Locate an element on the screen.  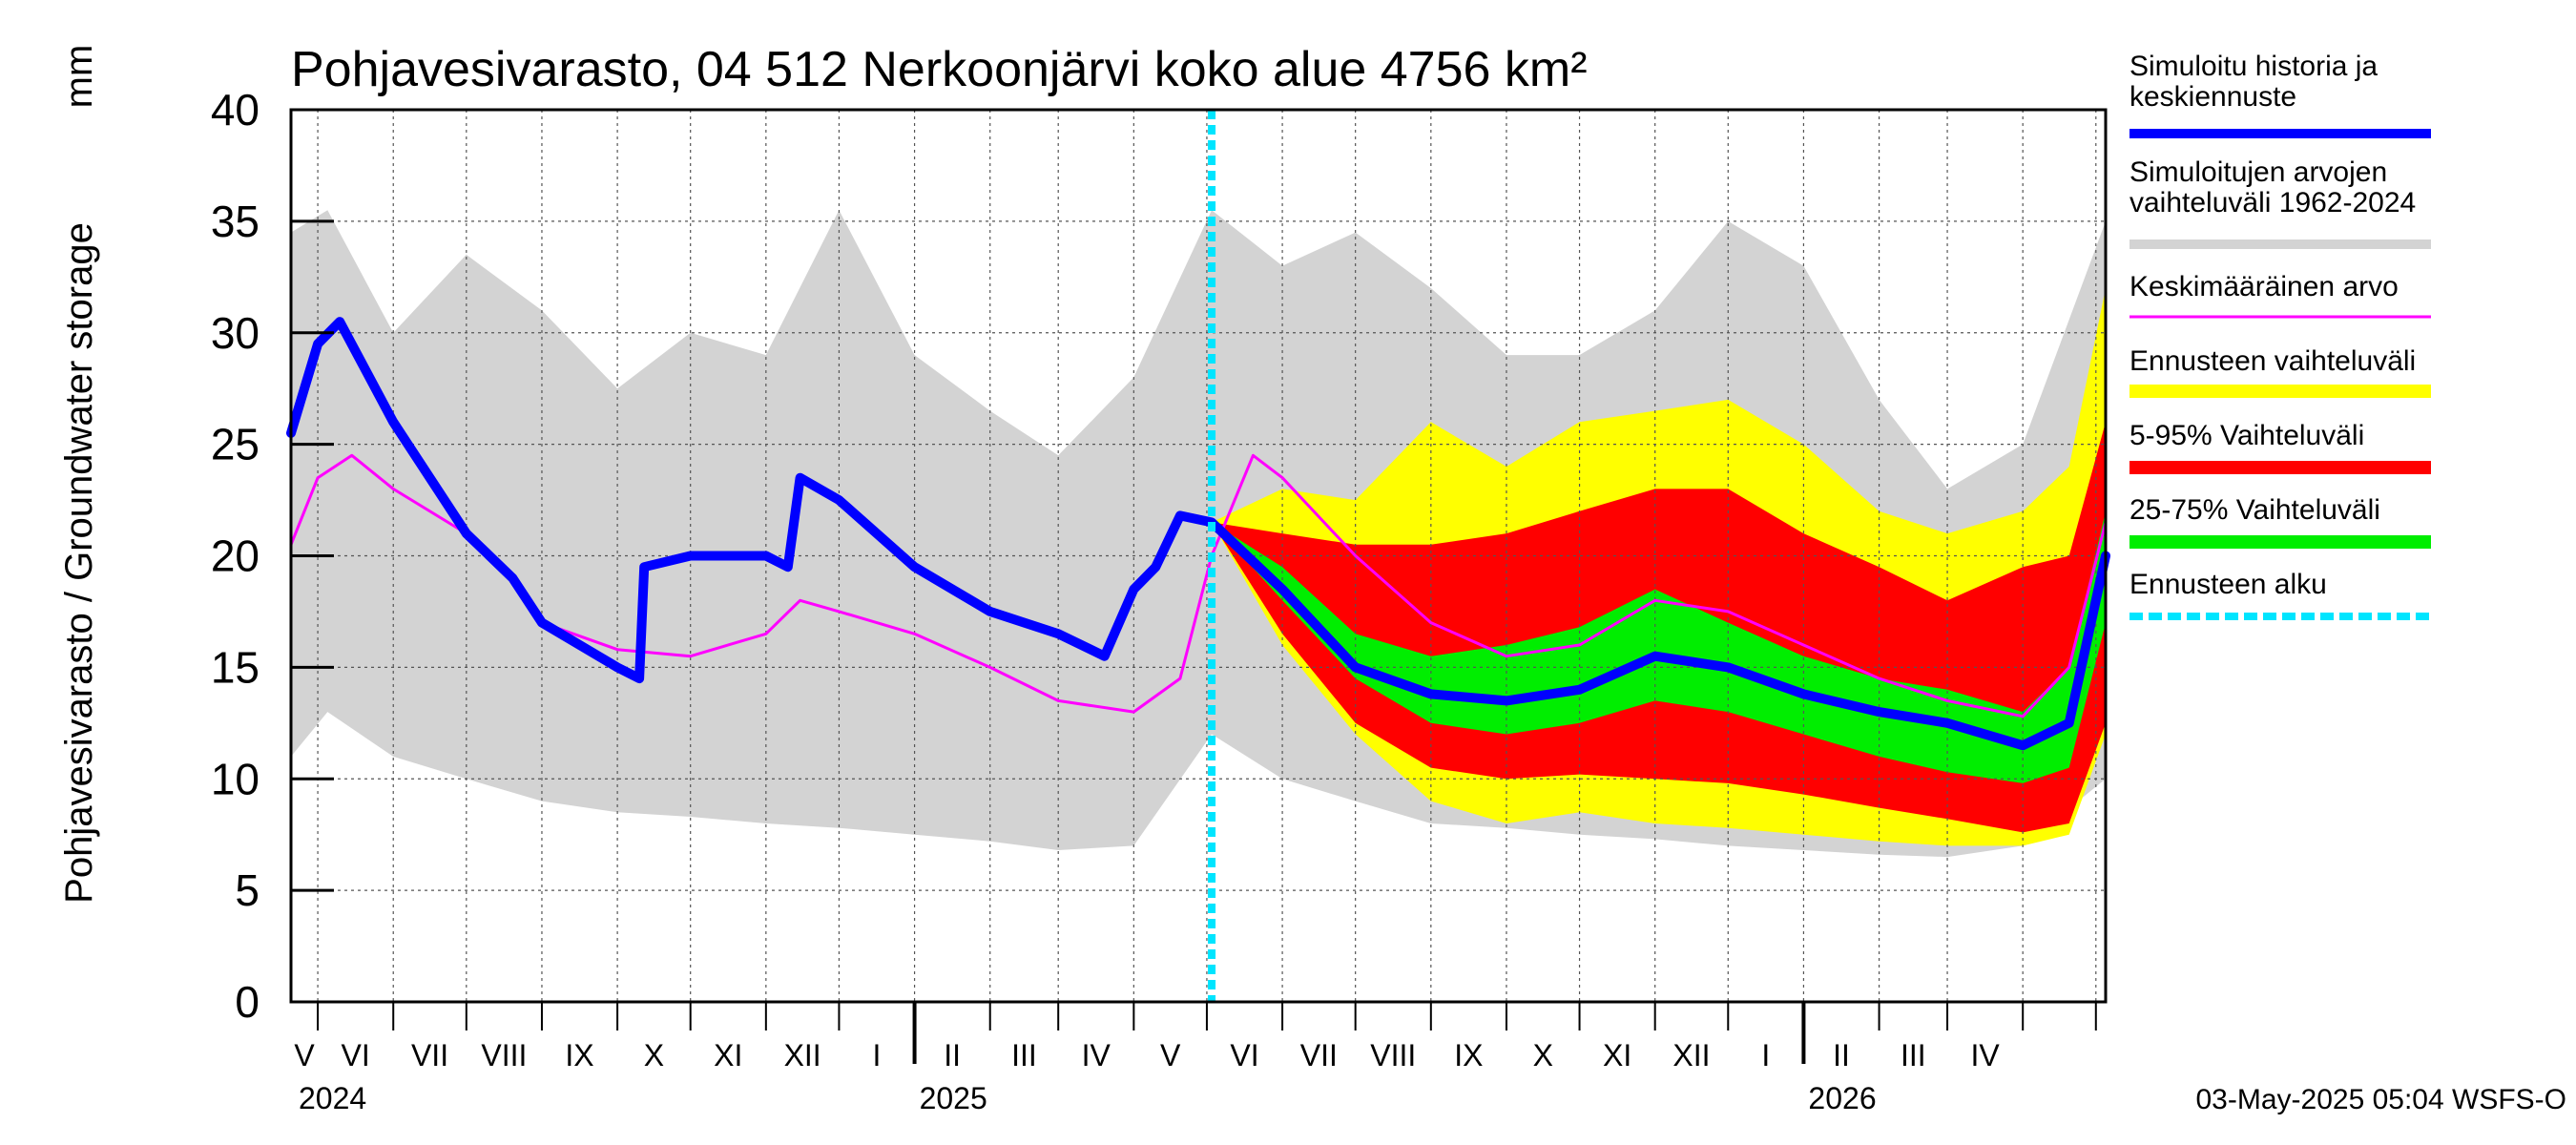
legend-label: 5-95% Vaihteluväli is located at coordinates (2246, 435).